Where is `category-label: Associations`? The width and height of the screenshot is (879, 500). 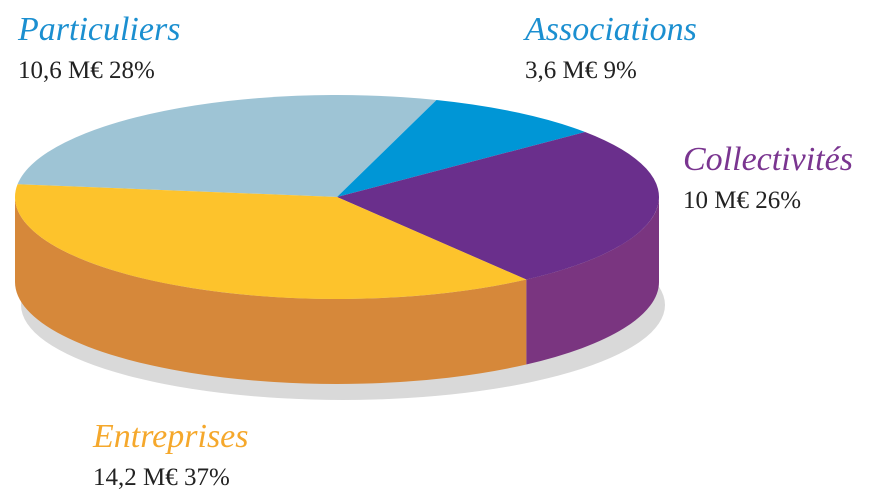
category-label: Associations is located at coordinates (610, 29).